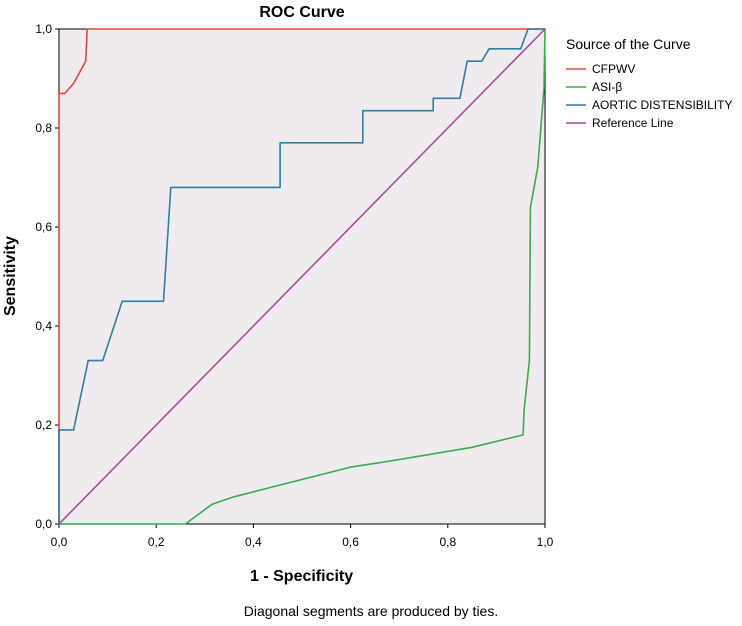 This screenshot has width=742, height=626. I want to click on x-tick-label: 0,4, so click(253, 542).